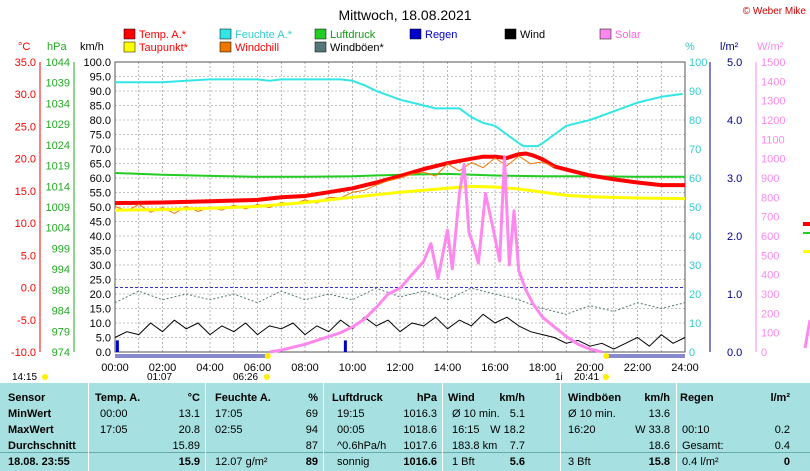 The width and height of the screenshot is (810, 471). What do you see at coordinates (24, 47) in the screenshot?
I see `temp-unit: °C` at bounding box center [24, 47].